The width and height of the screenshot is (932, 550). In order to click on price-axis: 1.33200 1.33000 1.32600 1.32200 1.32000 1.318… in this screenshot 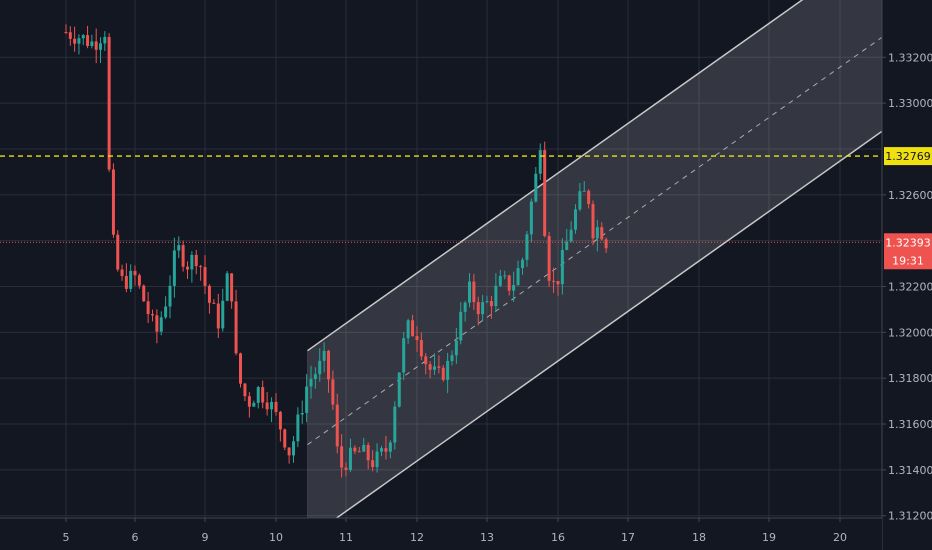, I will do `click(906, 275)`.